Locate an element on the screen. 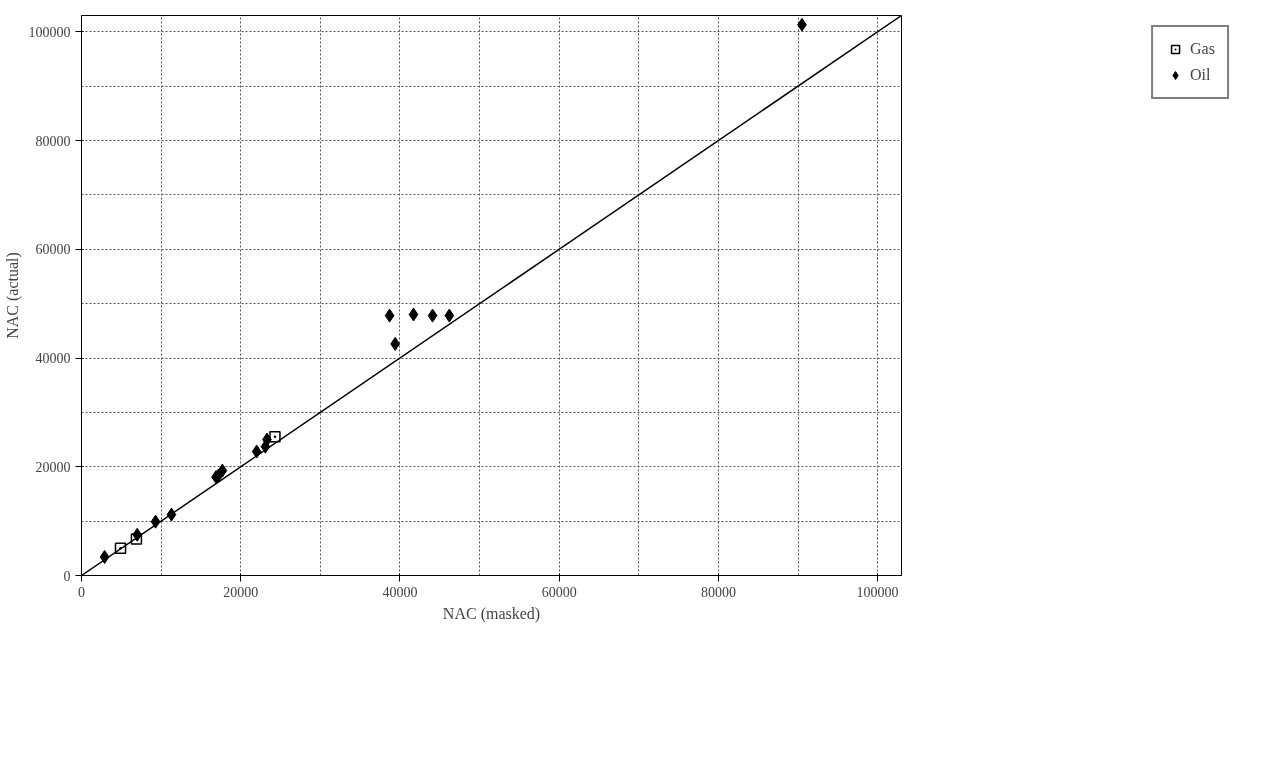  y-tick-label: 100000 is located at coordinates (49, 32).